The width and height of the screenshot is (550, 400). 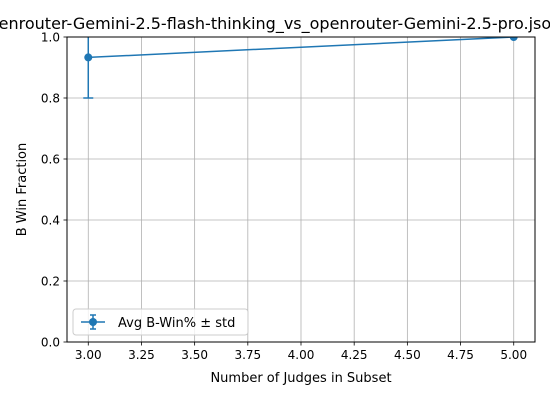 I want to click on x-tick-label: 5.00, so click(x=513, y=355).